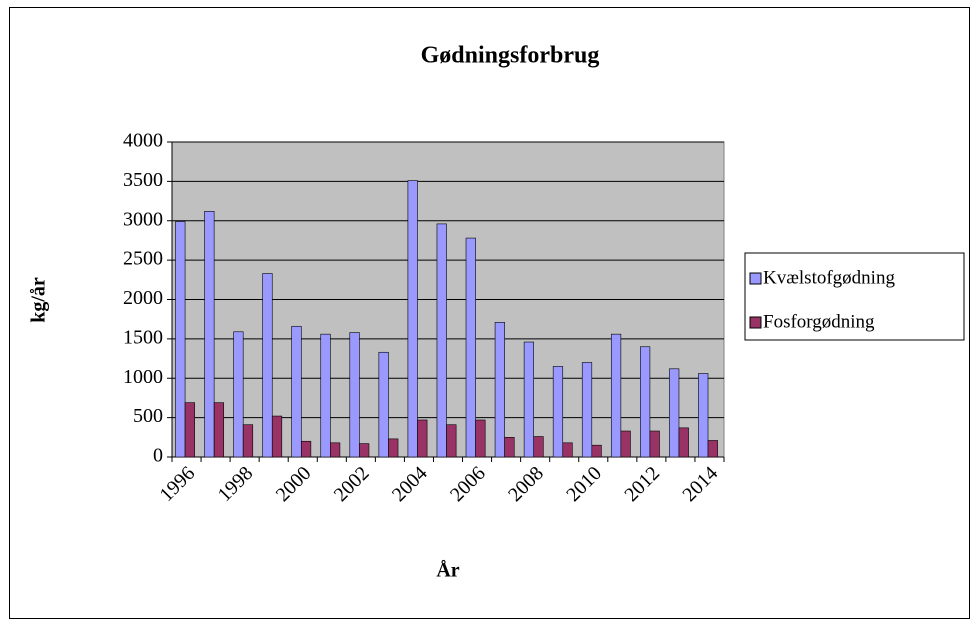  I want to click on legend-label: Fosforgødning, so click(819, 321).